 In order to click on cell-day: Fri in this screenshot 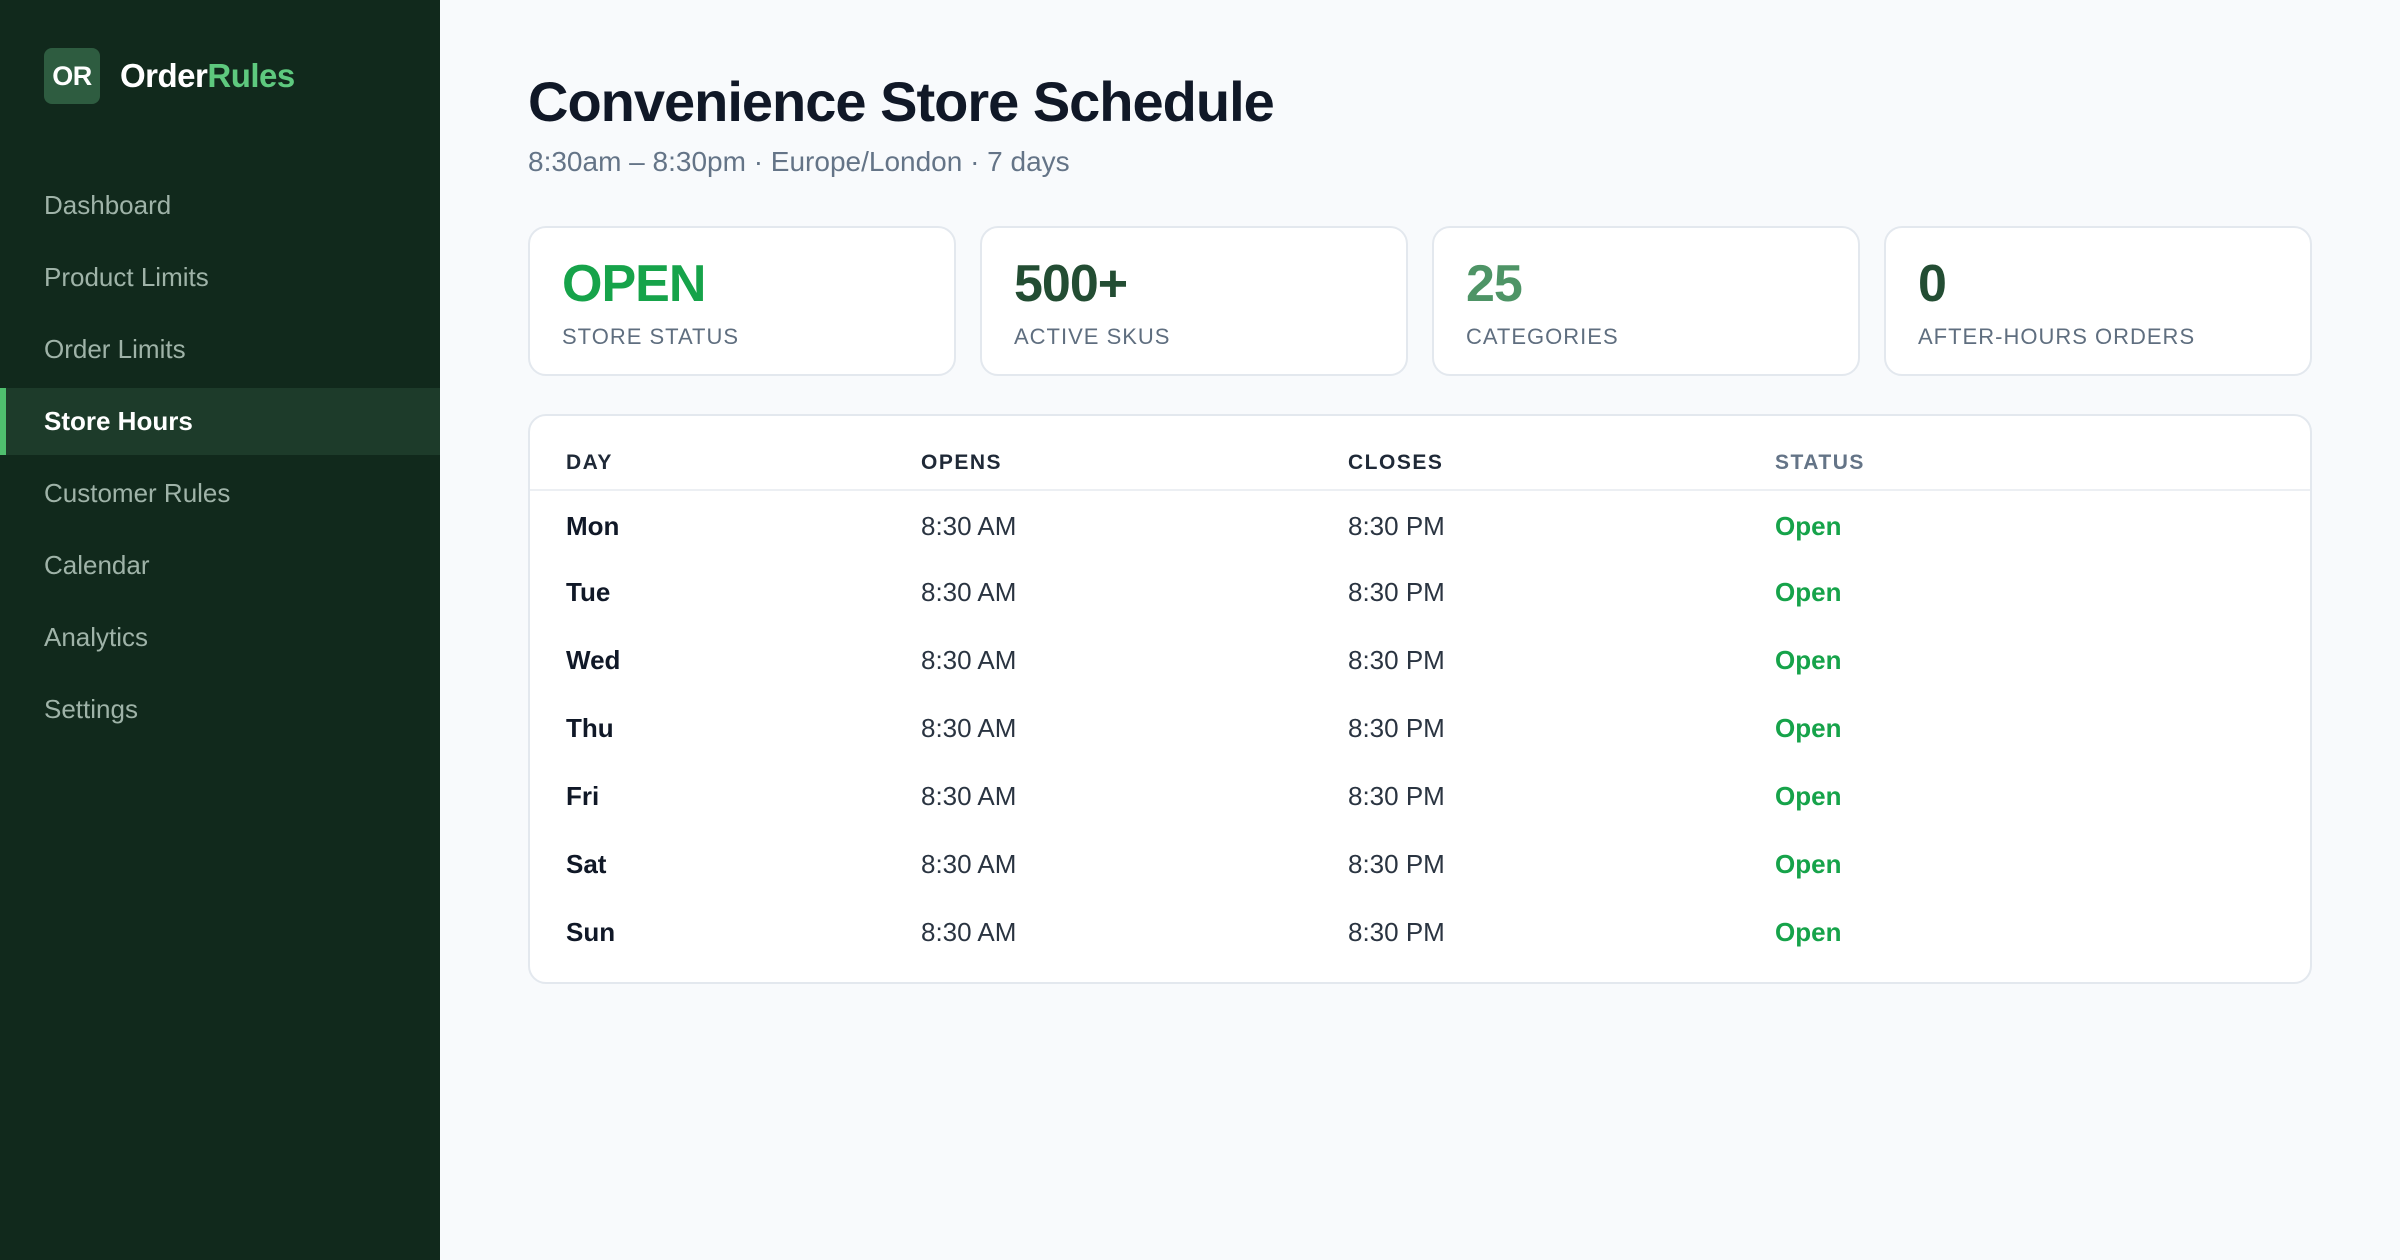, I will do `click(583, 795)`.